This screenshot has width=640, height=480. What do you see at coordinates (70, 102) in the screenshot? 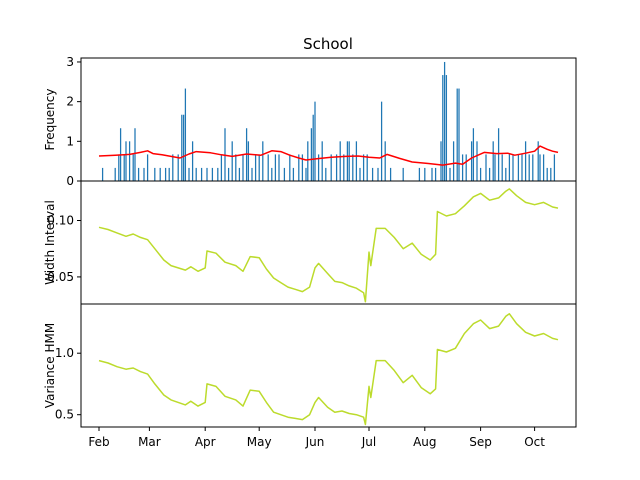
I see `y-tick-label: 2` at bounding box center [70, 102].